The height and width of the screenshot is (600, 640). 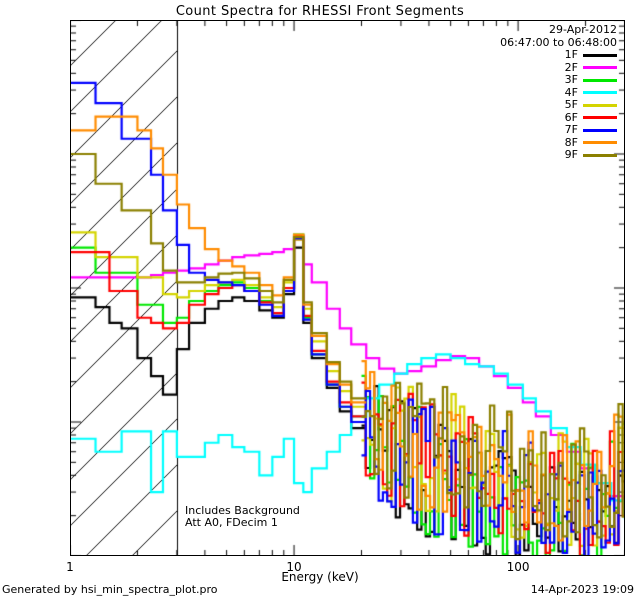 I want to click on legend-label: 4F, so click(x=571, y=92).